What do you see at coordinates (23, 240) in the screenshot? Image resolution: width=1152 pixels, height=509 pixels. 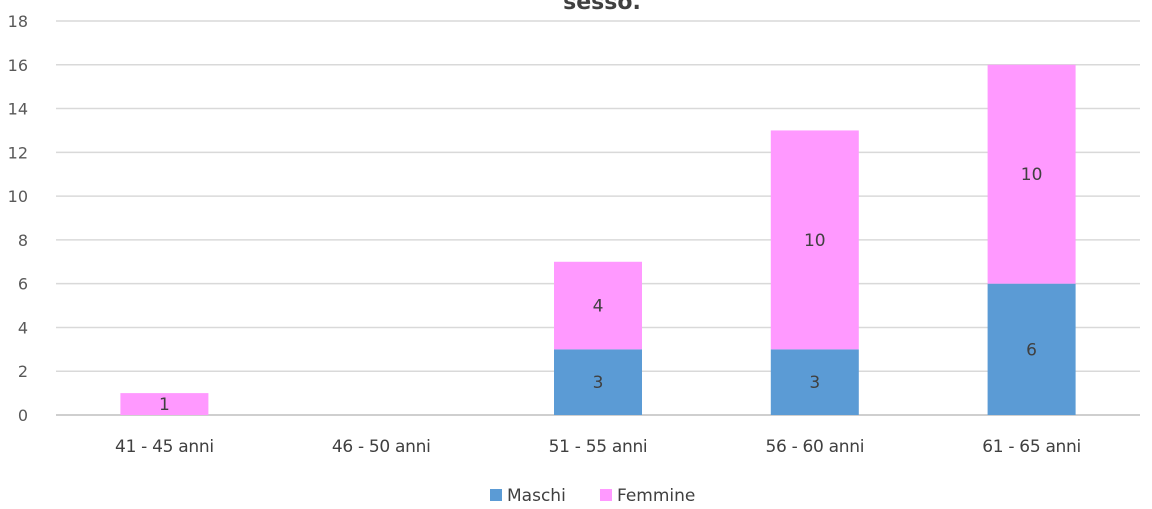 I see `y-tick-label: 8` at bounding box center [23, 240].